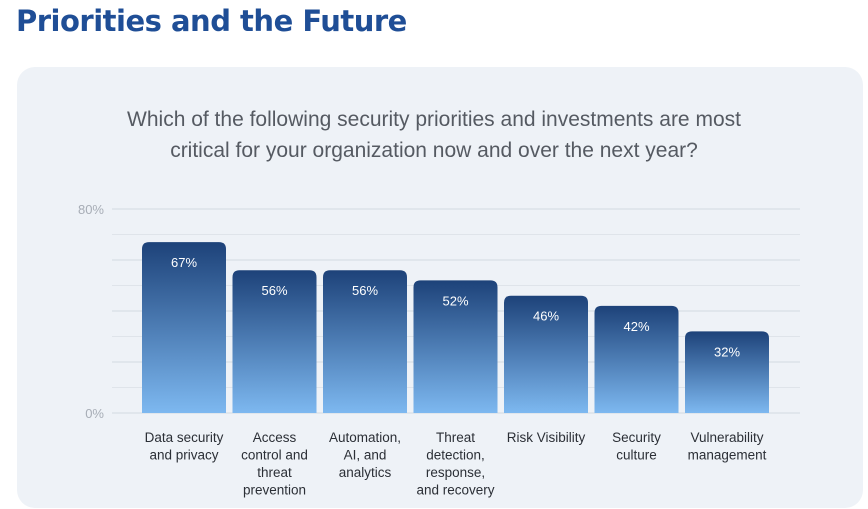 Image resolution: width=868 pixels, height=509 pixels. I want to click on x-category-label: Threat, so click(455, 437).